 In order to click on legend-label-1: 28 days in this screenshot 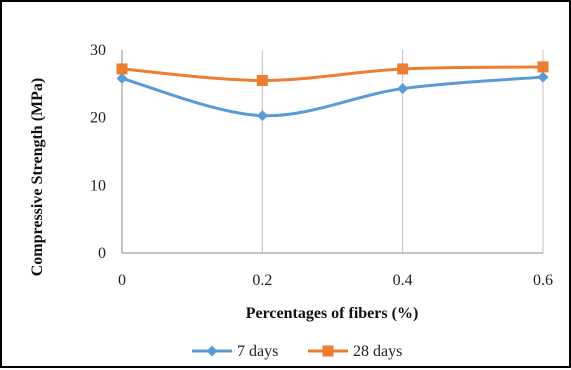, I will do `click(377, 351)`.